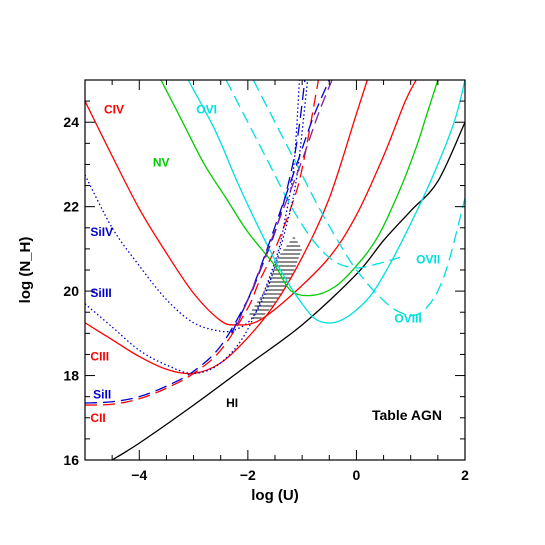 The image size is (545, 545). I want to click on series-line-ovii, so click(313, 174).